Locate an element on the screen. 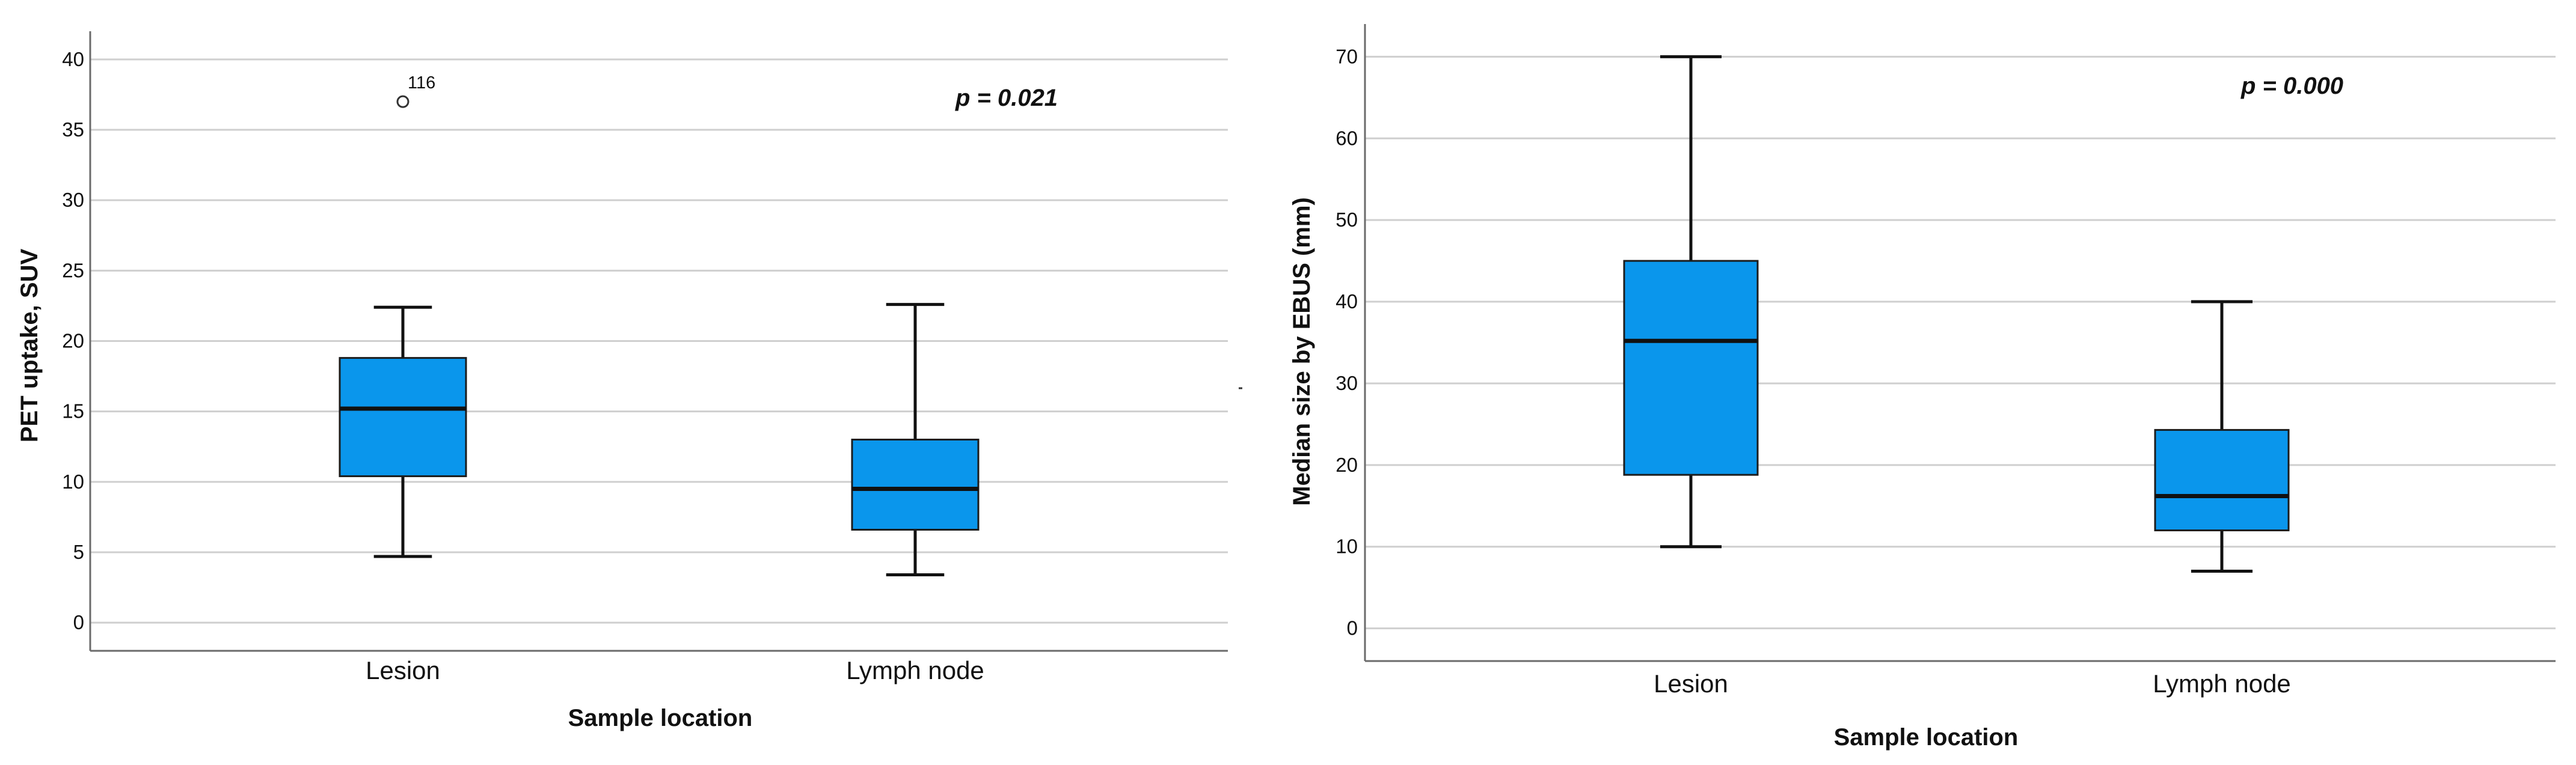 The width and height of the screenshot is (2576, 765). chart-0-xlabel: Sample location is located at coordinates (660, 718).